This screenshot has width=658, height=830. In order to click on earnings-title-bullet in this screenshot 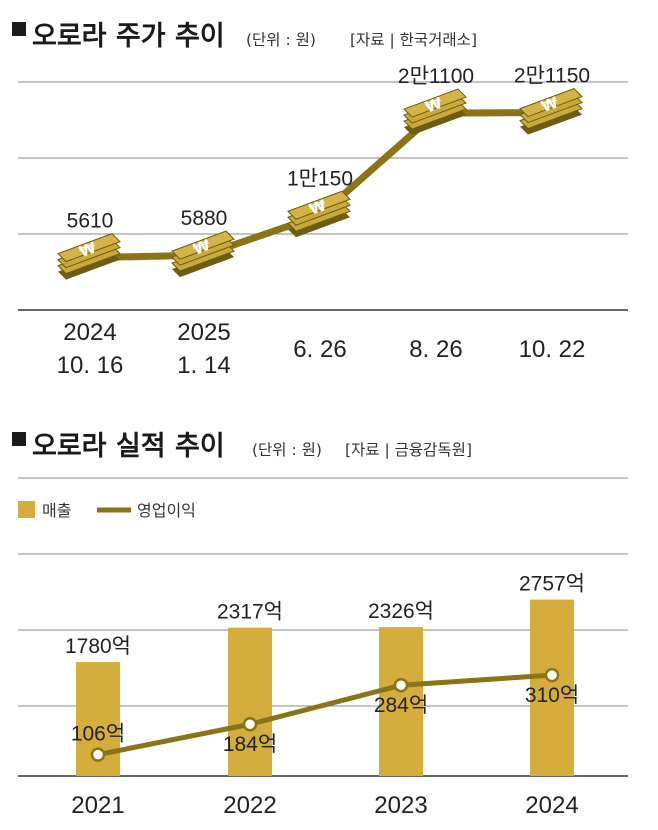, I will do `click(19, 439)`.